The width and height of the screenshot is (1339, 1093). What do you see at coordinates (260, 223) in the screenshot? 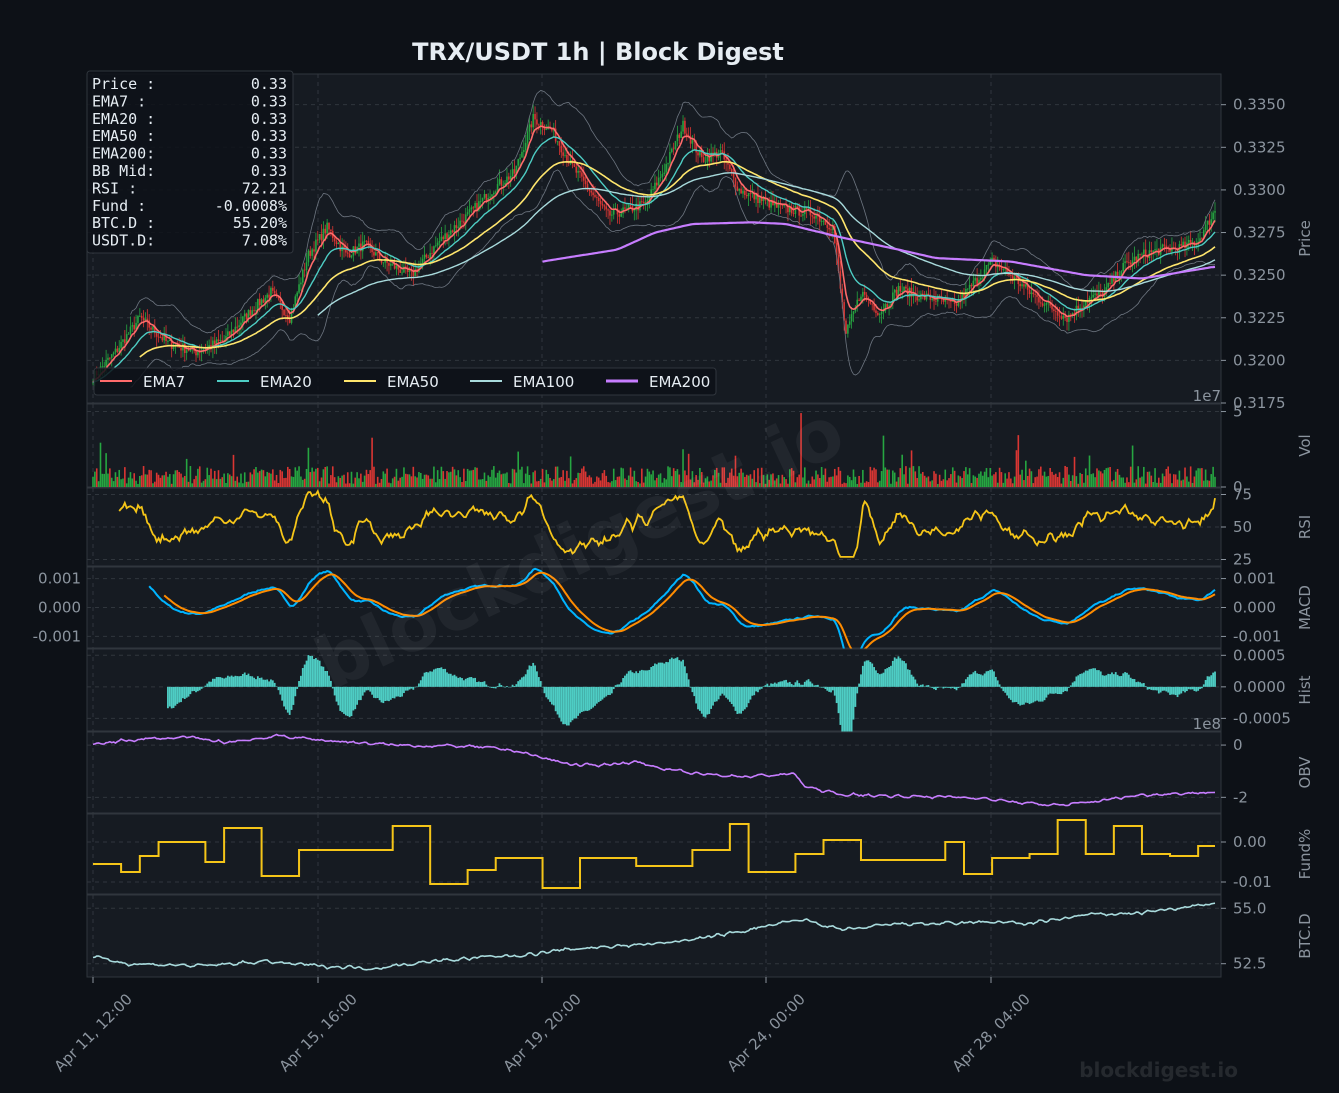
I see `info-box-value: 55.20%` at bounding box center [260, 223].